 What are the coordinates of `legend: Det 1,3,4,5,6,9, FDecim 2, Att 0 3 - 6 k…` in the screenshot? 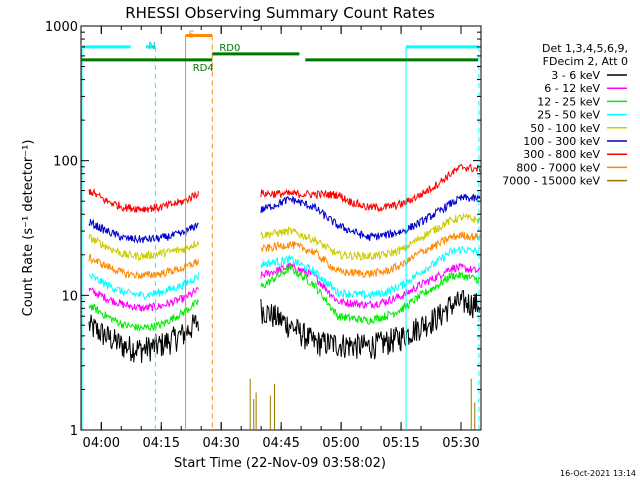 It's located at (565, 115).